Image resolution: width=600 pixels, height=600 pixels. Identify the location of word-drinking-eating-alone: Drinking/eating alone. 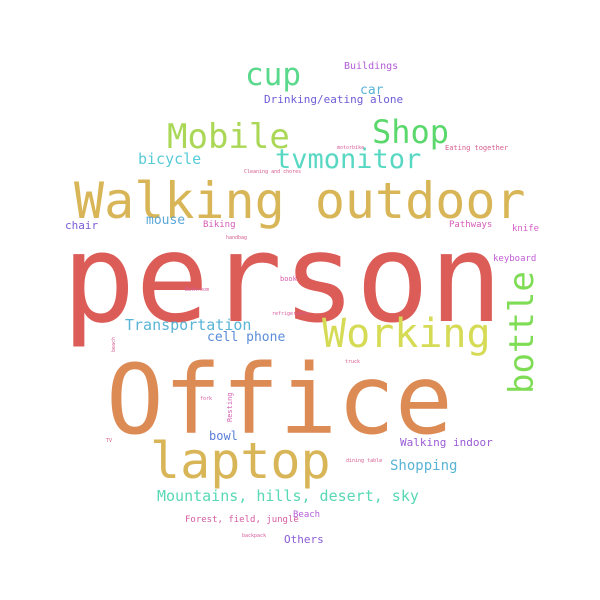
(334, 99).